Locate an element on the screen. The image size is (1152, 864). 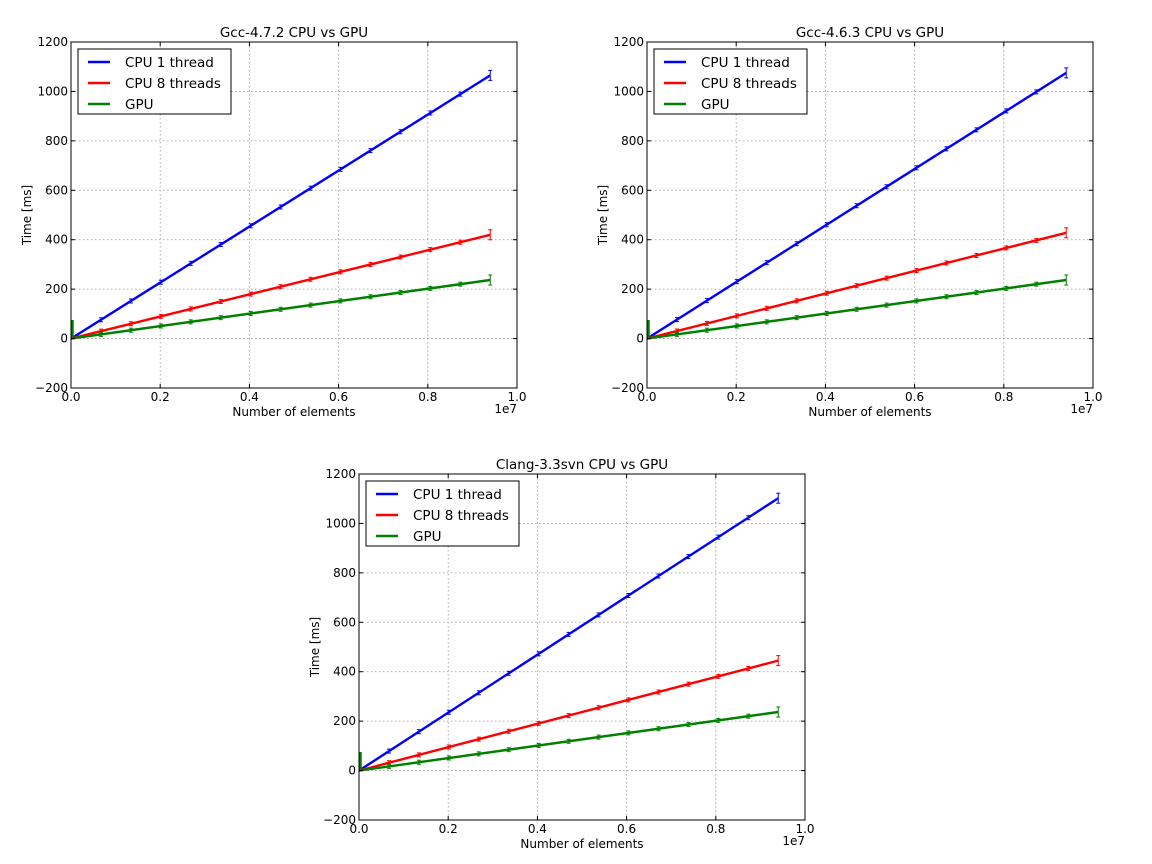
chart-title: Gcc-4.7.2 CPU vs GPU is located at coordinates (294, 33).